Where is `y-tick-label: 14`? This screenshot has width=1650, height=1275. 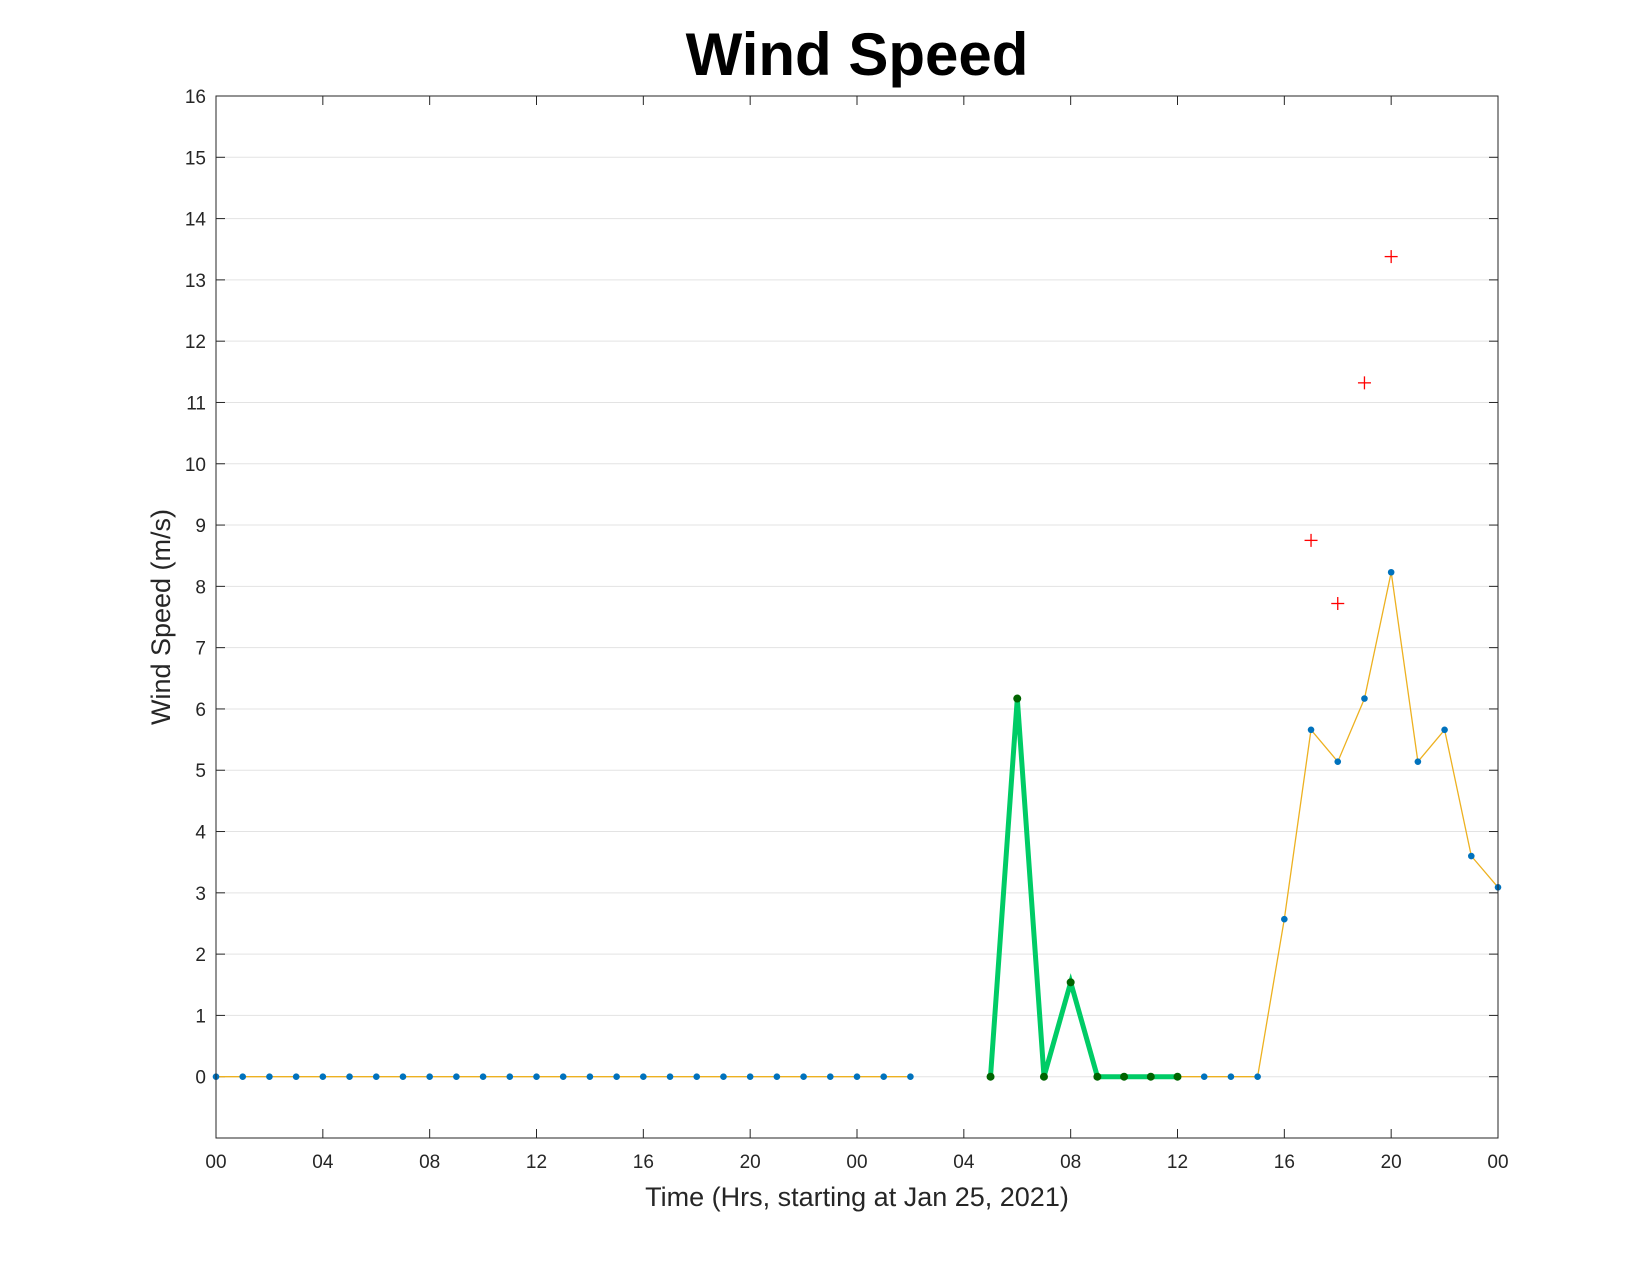 y-tick-label: 14 is located at coordinates (196, 220).